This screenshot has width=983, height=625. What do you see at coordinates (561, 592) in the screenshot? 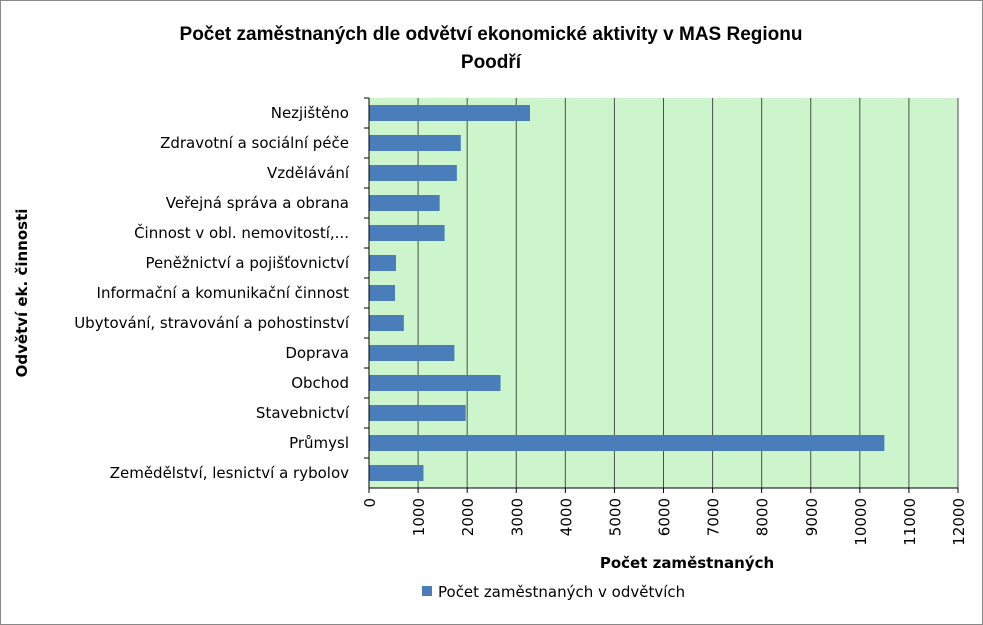
I see `legend-label: Počet zaměstnaných v odvětvích` at bounding box center [561, 592].